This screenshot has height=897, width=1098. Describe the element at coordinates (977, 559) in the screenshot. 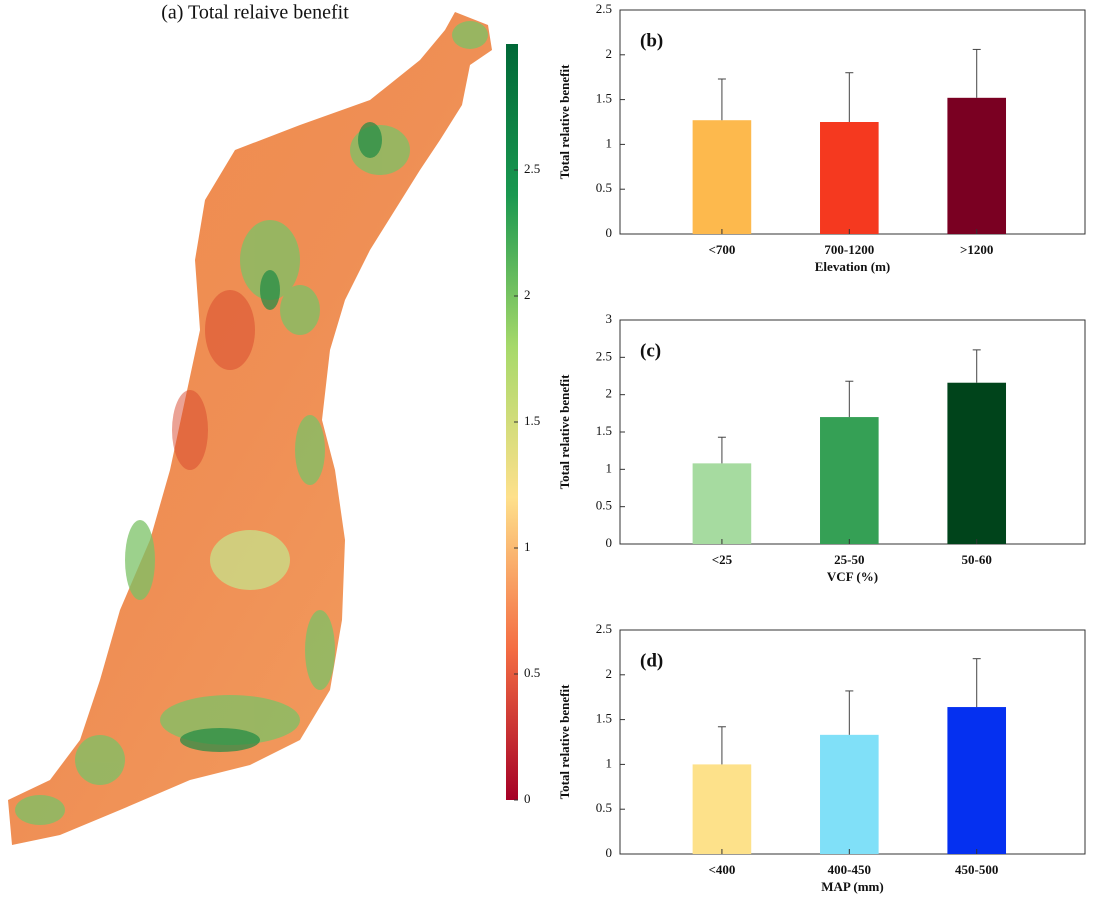

I see `x-tick-label: 50-60` at that location.